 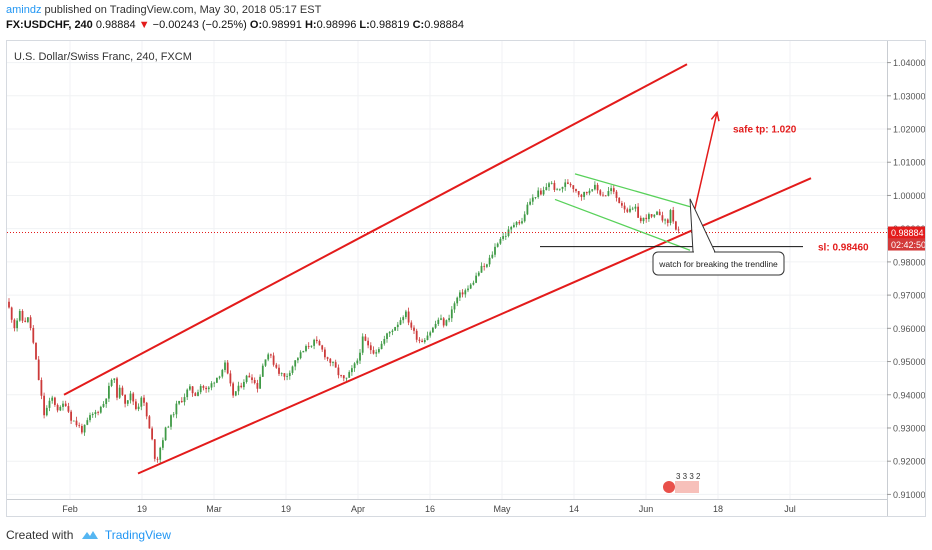 I want to click on event-flag-icon, so click(x=669, y=487).